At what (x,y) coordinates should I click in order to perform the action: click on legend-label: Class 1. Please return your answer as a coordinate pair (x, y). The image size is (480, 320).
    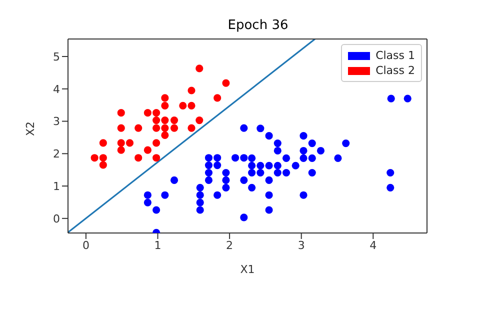
    Looking at the image, I should click on (395, 55).